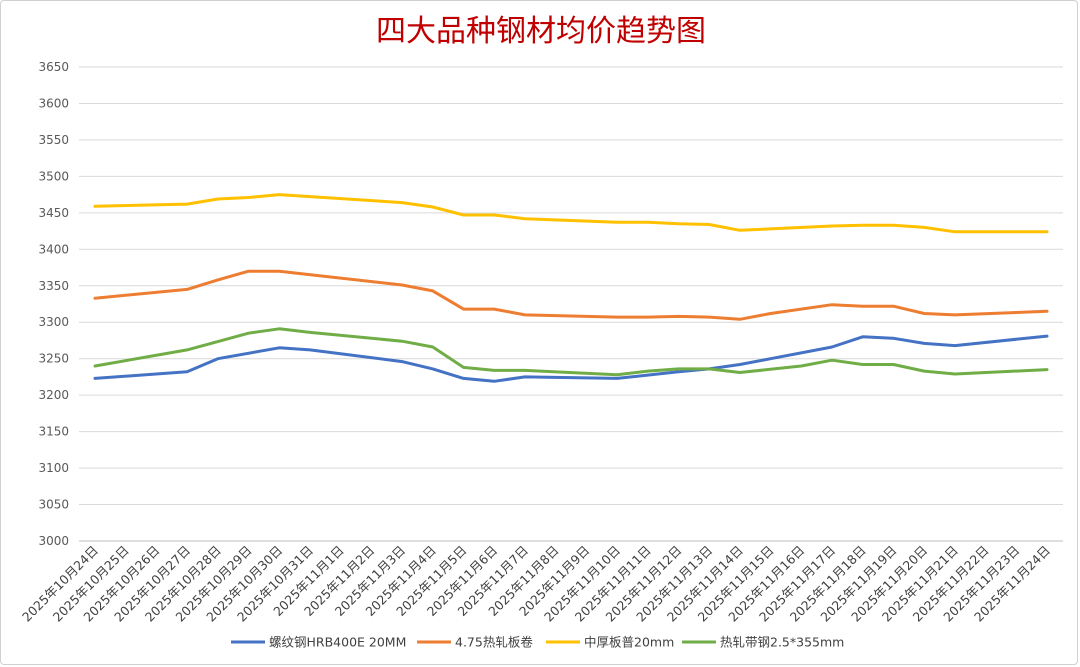 The height and width of the screenshot is (667, 1080). I want to click on legend-item: 热轧带钢2.5*355mm, so click(763, 642).